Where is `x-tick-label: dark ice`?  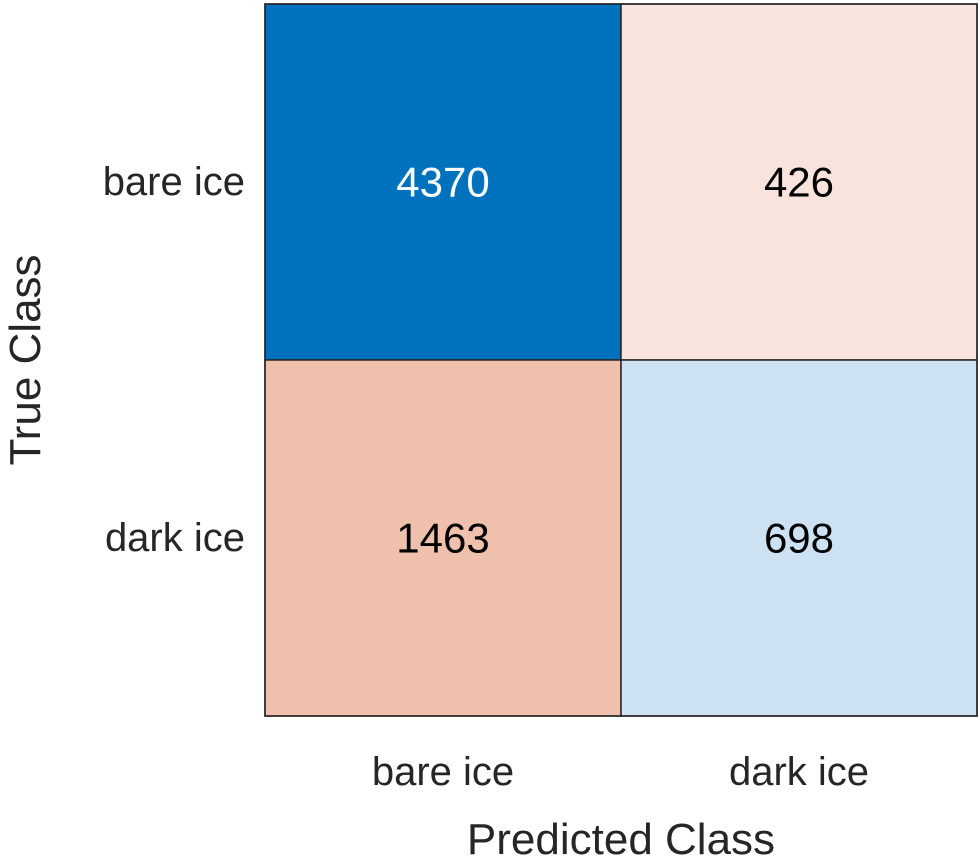
x-tick-label: dark ice is located at coordinates (799, 772).